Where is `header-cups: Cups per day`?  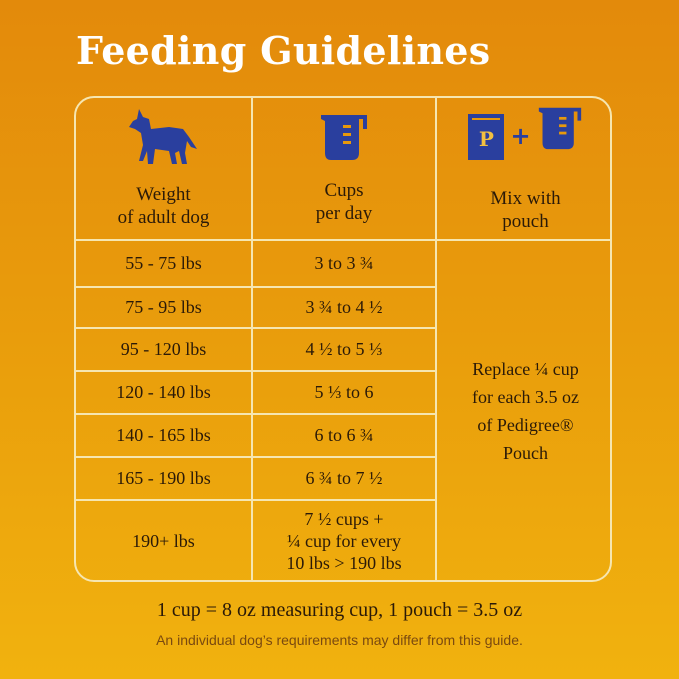
header-cups: Cups per day is located at coordinates (344, 168).